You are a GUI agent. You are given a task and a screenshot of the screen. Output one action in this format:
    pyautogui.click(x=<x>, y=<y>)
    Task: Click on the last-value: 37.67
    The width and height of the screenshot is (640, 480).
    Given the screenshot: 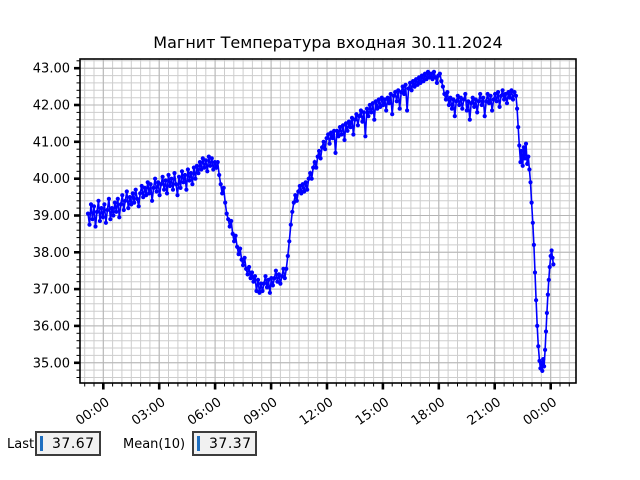 What is the action you would take?
    pyautogui.click(x=73, y=443)
    